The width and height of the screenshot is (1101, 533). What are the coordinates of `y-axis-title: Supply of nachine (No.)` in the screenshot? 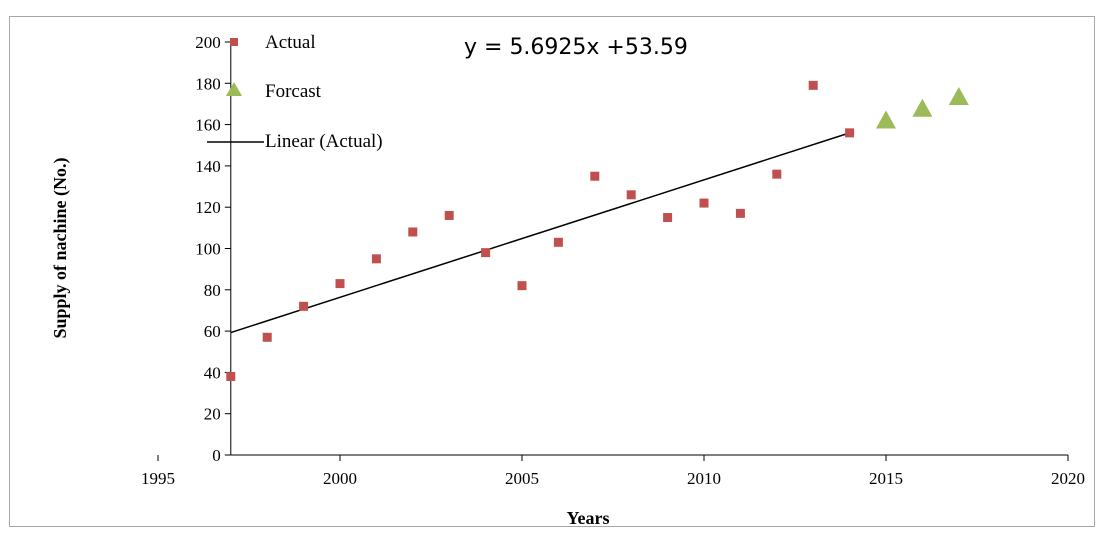 It's located at (60, 247).